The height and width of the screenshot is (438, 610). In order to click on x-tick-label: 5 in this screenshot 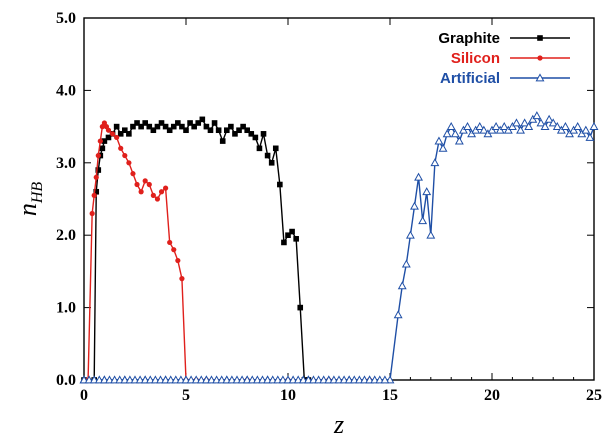, I will do `click(186, 395)`.